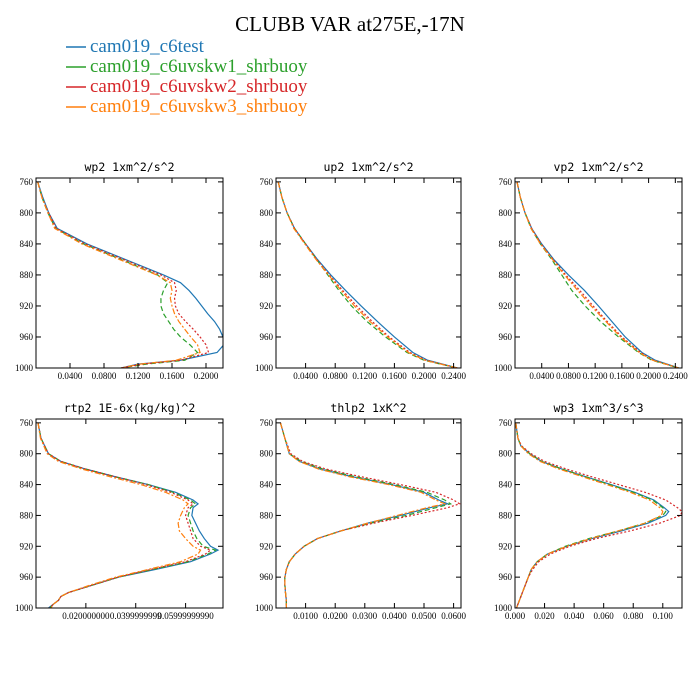  Describe the element at coordinates (136, 616) in the screenshot. I see `x-tick-label: 0.0399999999` at that location.